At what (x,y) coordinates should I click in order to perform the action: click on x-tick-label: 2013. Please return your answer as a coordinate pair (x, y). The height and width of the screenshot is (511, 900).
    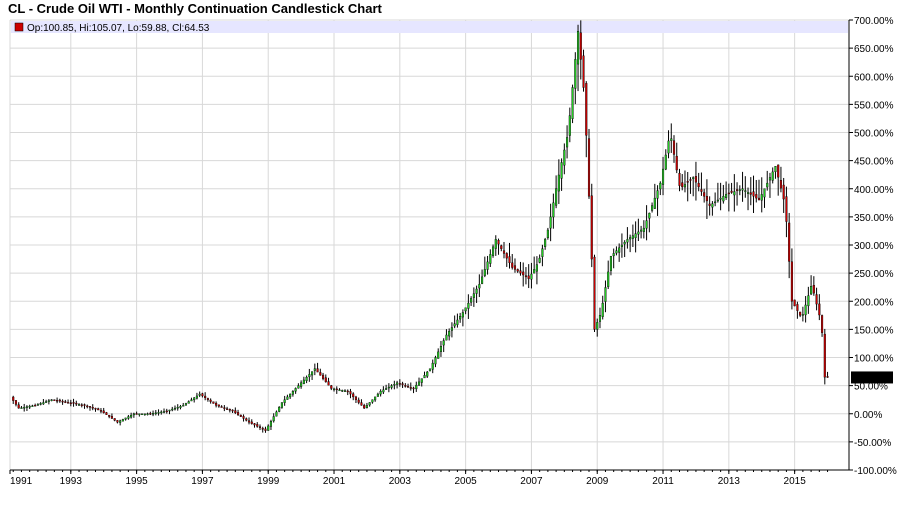
    Looking at the image, I should click on (729, 481).